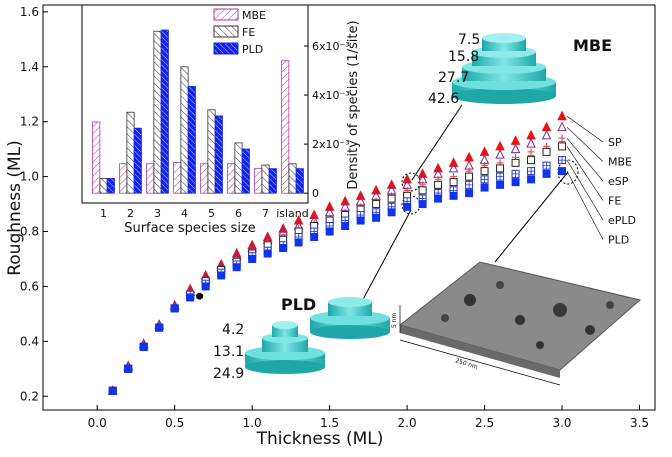  What do you see at coordinates (620, 162) in the screenshot?
I see `legend-label: MBE` at bounding box center [620, 162].